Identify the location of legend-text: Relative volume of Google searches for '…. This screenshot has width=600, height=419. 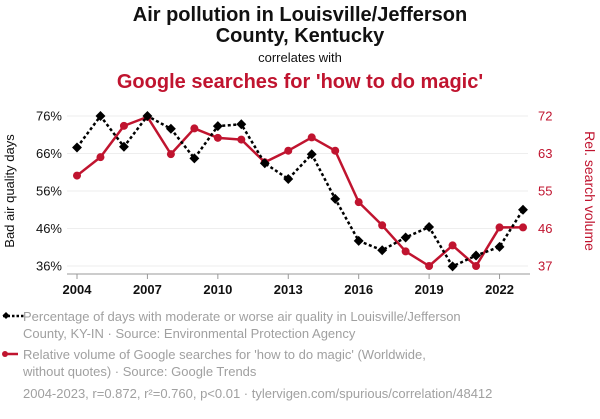
(224, 354).